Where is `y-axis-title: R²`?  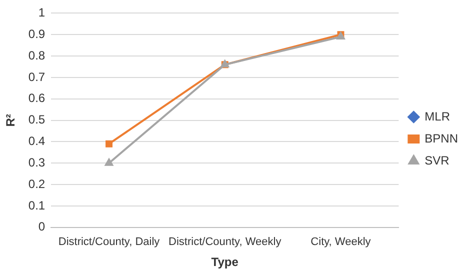 y-axis-title: R² is located at coordinates (11, 120).